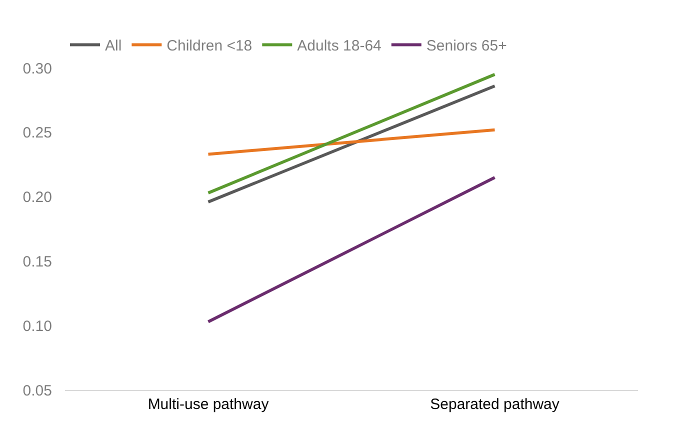  I want to click on y-tick-label: 0.15, so click(37, 261).